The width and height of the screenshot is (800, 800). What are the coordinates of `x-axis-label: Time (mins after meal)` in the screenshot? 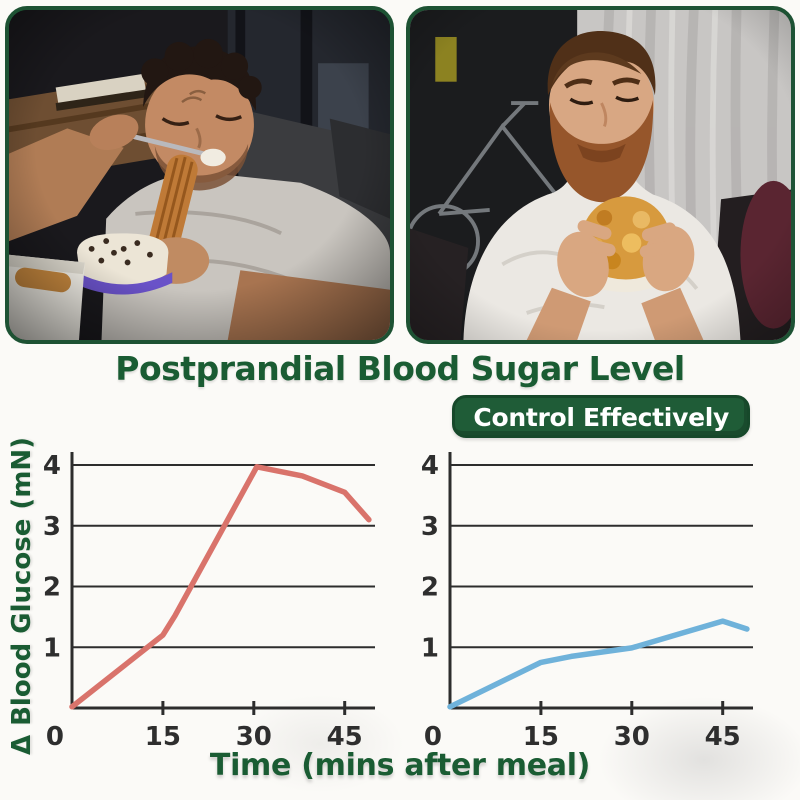 It's located at (400, 765).